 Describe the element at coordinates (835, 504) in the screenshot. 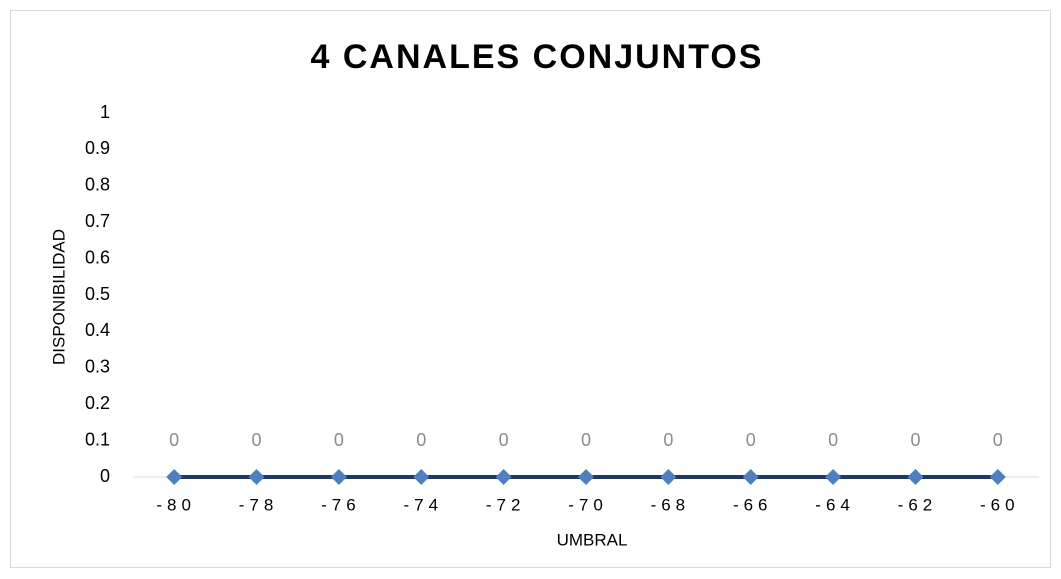

I see `x-tick-label: -64` at that location.